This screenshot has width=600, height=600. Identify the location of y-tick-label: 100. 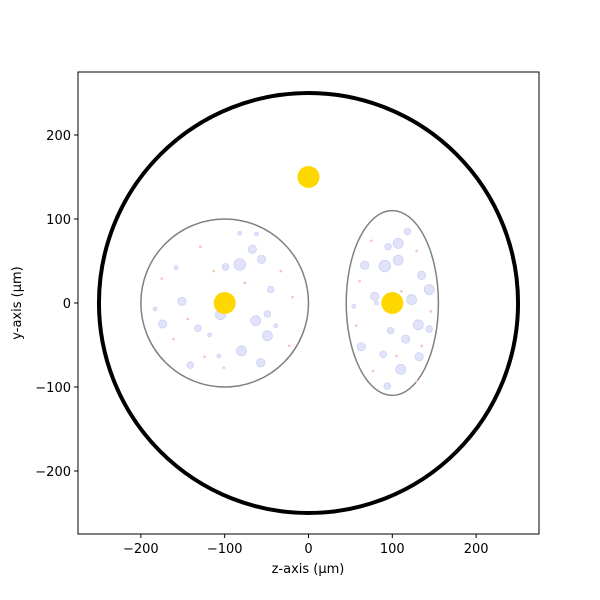
(58, 220).